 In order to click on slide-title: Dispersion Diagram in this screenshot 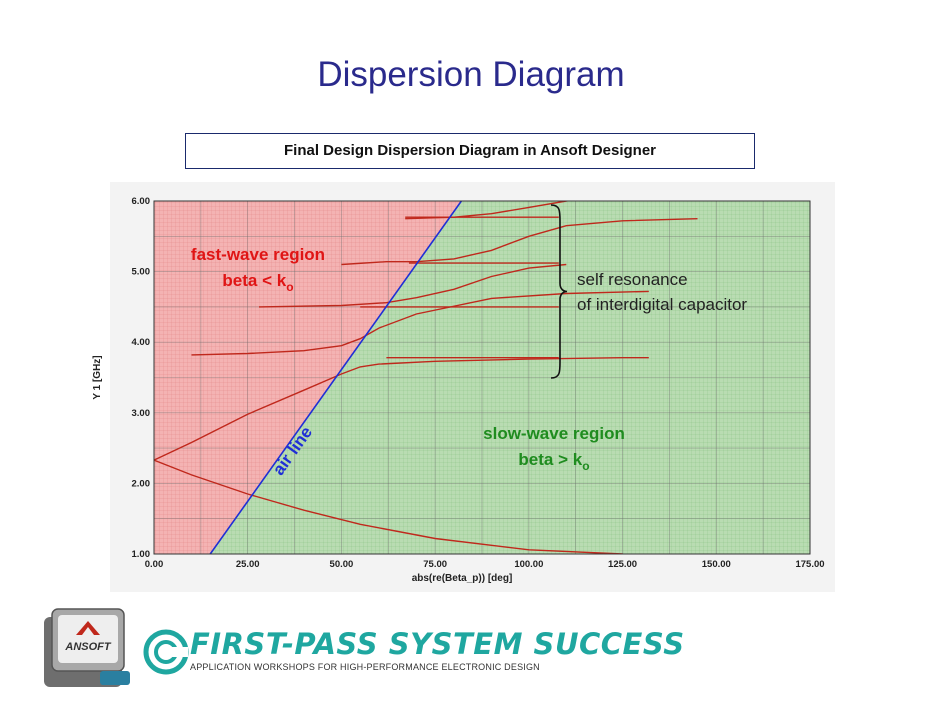, I will do `click(471, 74)`.